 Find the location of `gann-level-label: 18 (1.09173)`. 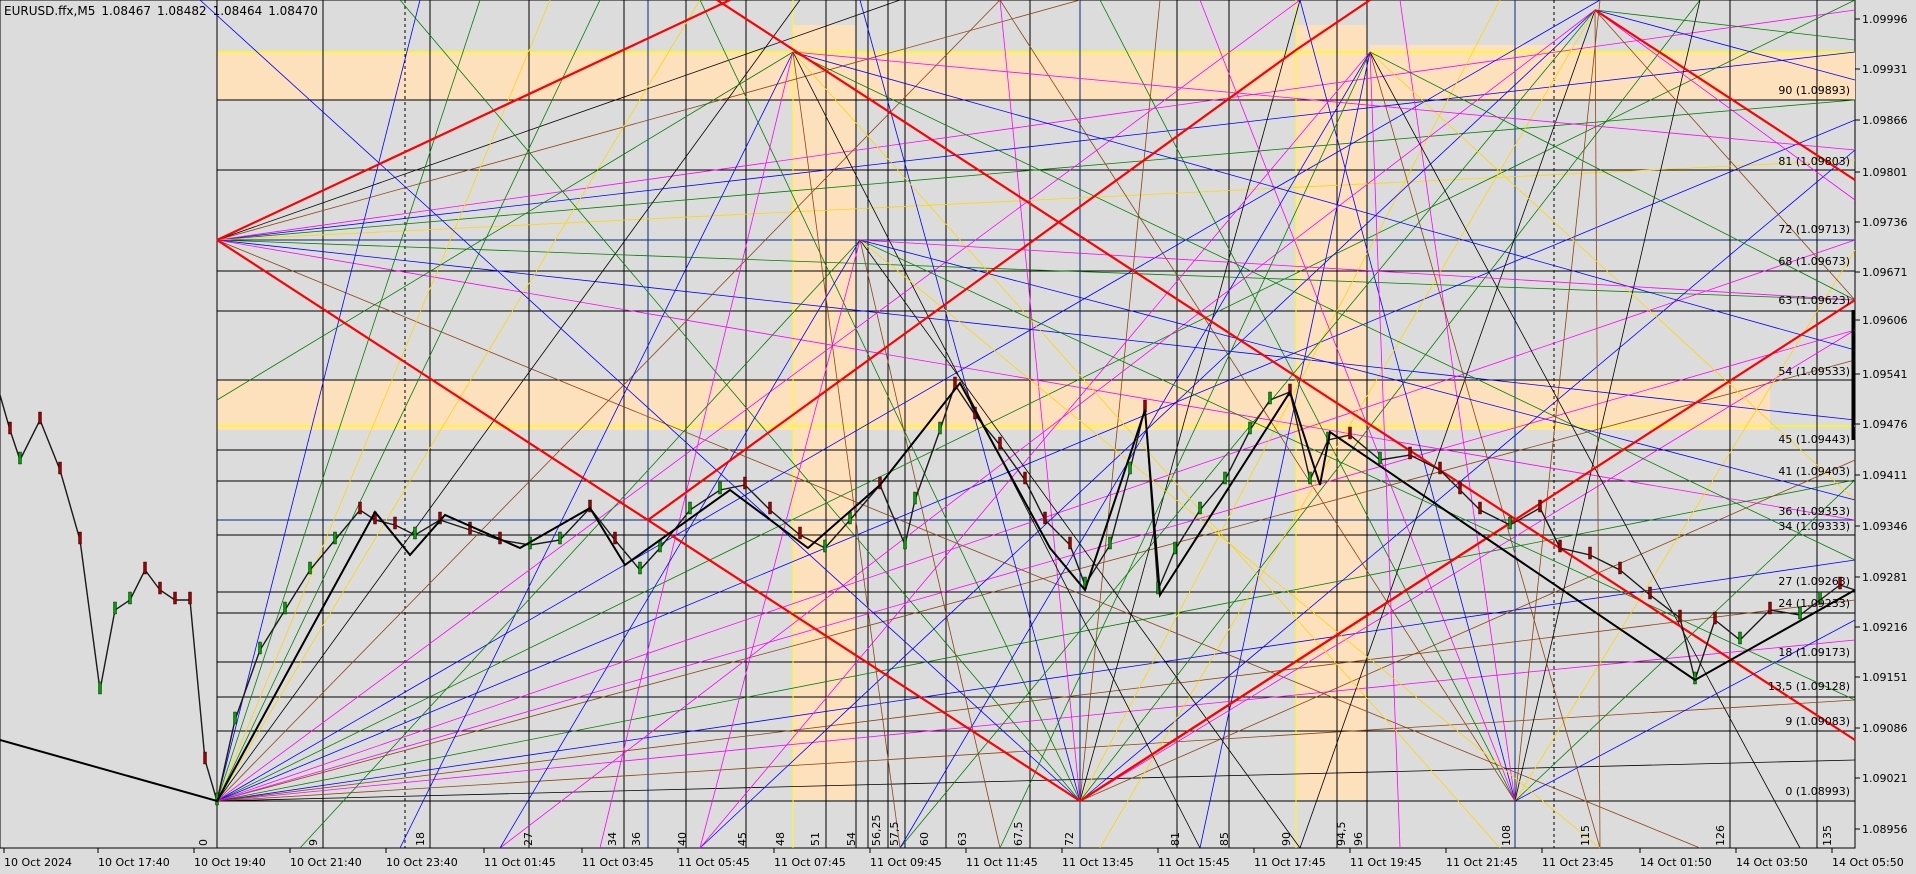

gann-level-label: 18 (1.09173) is located at coordinates (1814, 652).